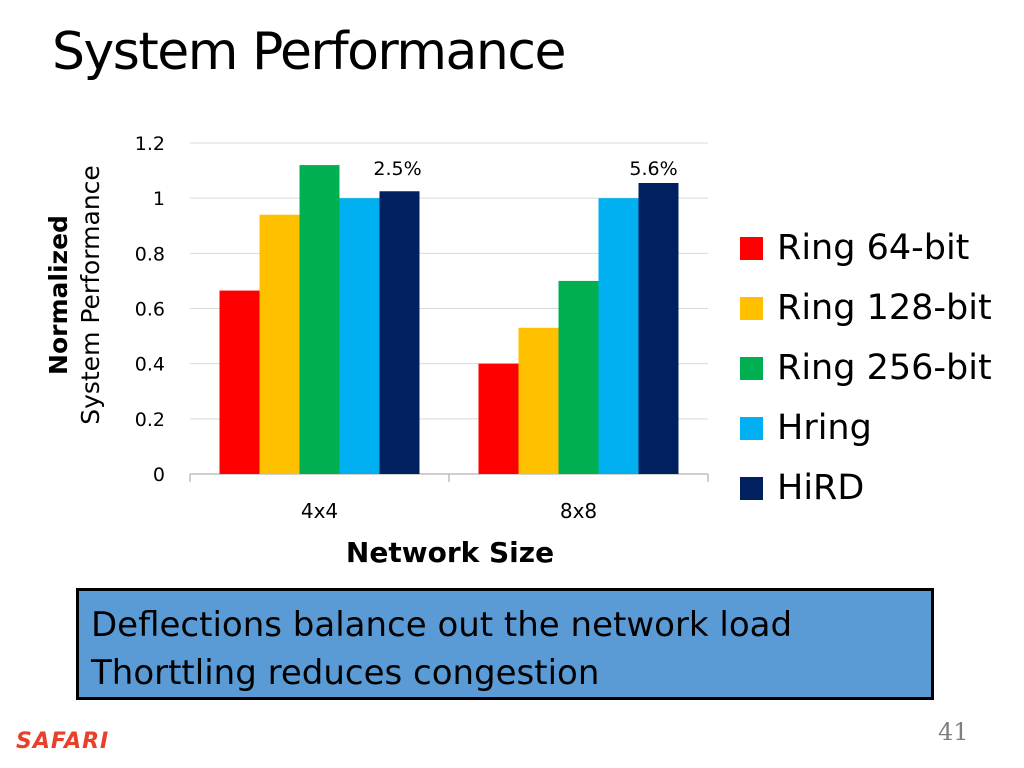 This screenshot has width=1024, height=768. I want to click on legend-item: Hring, so click(866, 428).